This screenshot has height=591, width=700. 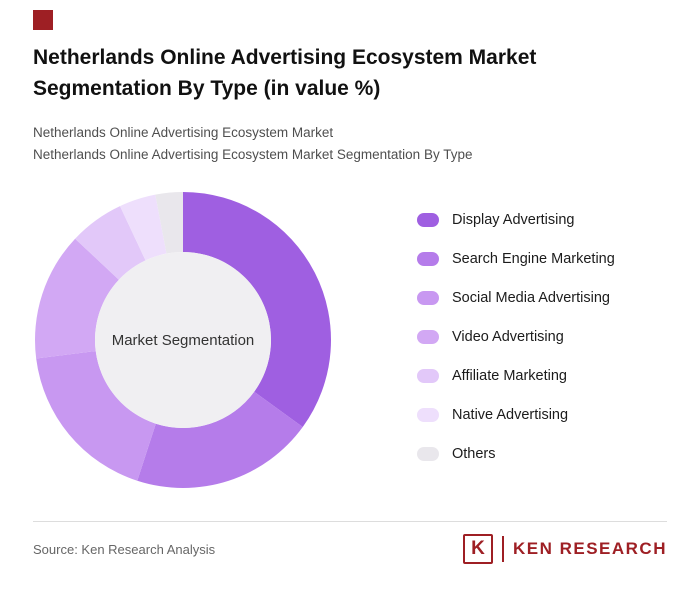 I want to click on brand-accent-square, so click(x=43, y=20).